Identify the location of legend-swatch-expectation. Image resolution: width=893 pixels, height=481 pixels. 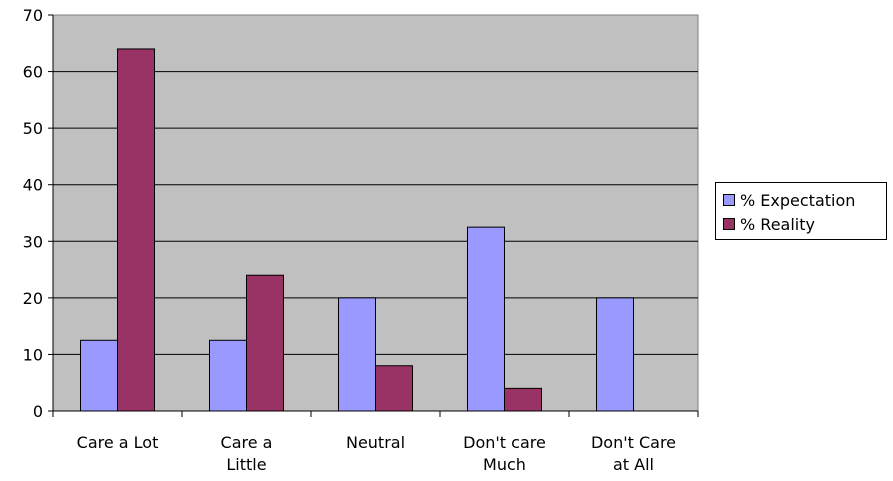
(729, 200).